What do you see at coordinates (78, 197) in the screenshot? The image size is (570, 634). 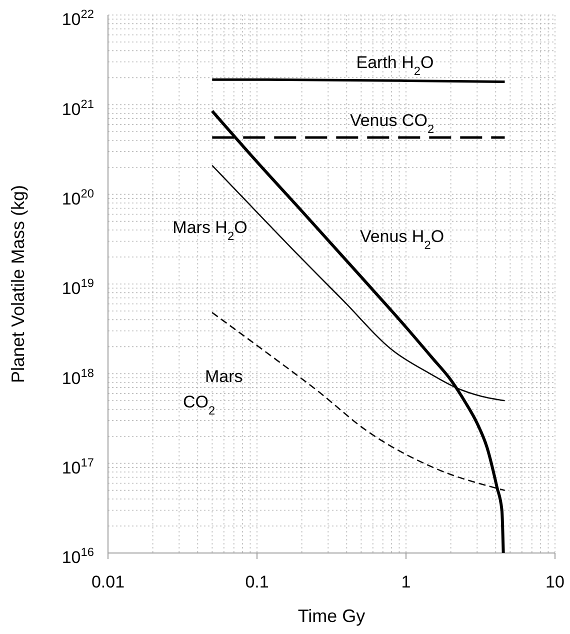 I see `y-tick-label: 10$^{20}$` at bounding box center [78, 197].